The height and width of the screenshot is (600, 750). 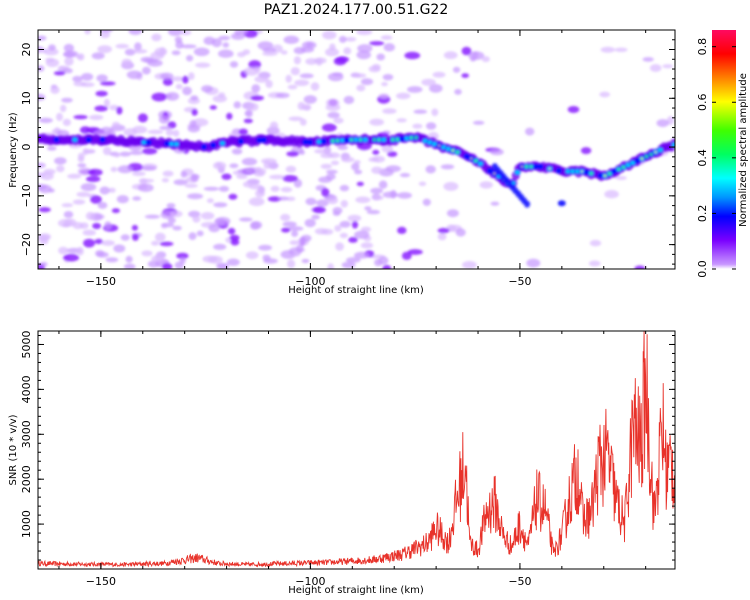 I want to click on y-tick-label: −10, so click(x=26, y=195).